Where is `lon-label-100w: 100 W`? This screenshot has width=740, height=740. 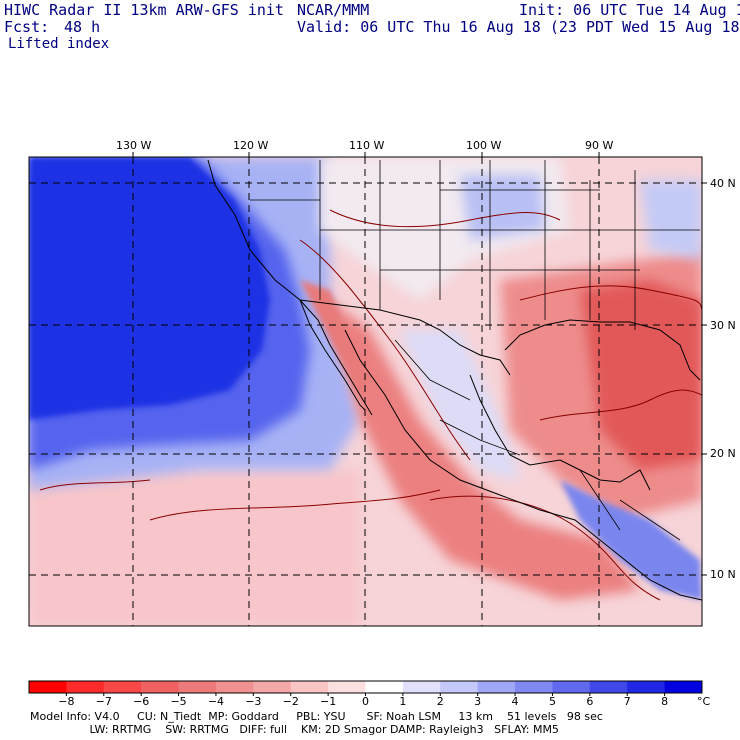
lon-label-100w: 100 W is located at coordinates (484, 145).